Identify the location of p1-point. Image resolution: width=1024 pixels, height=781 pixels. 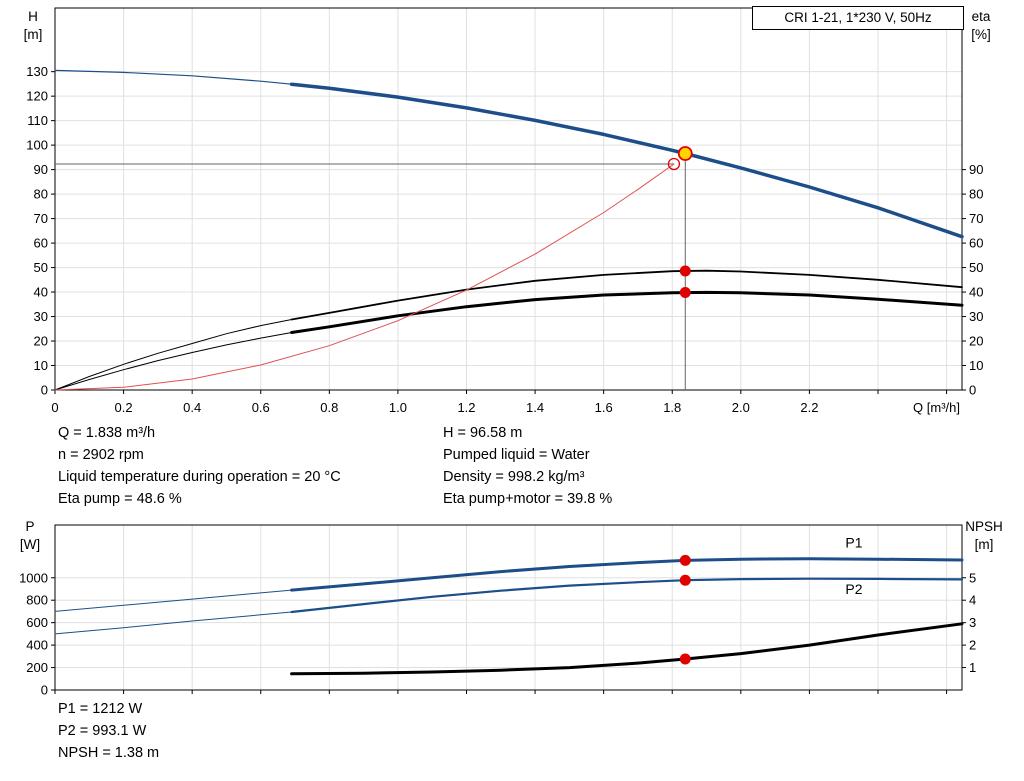
(685, 560).